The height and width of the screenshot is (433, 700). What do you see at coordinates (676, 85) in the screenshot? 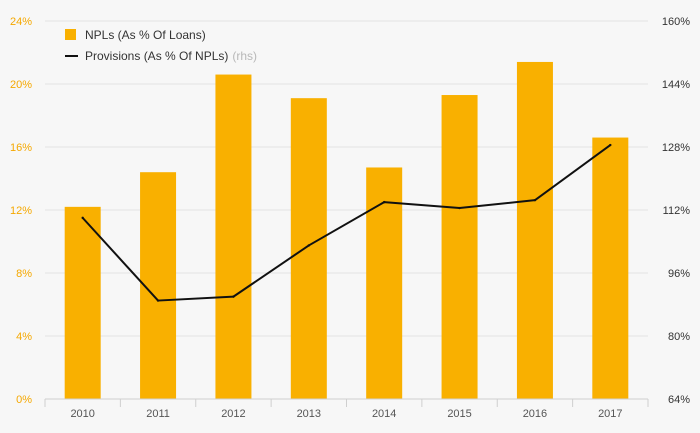
I see `y-right-tick-label: 144%` at bounding box center [676, 85].